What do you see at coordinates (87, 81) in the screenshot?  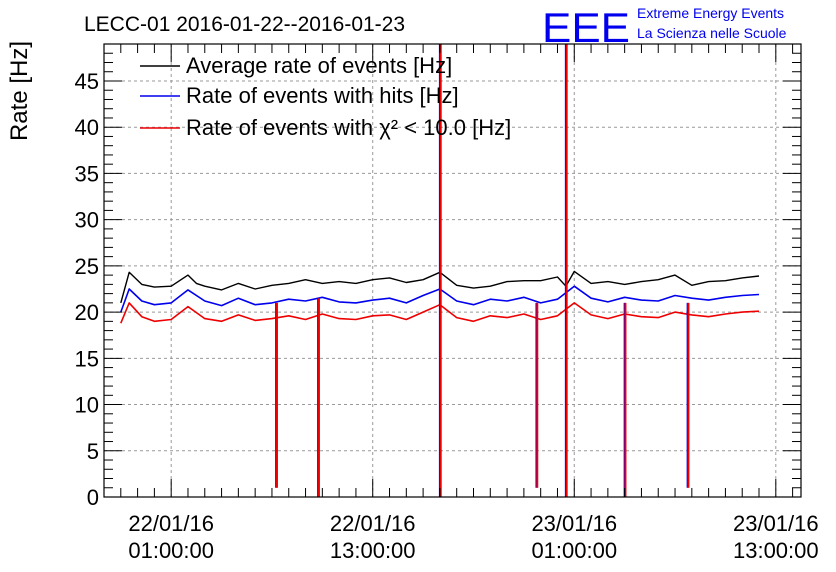 I see `y-tick-label: 45` at bounding box center [87, 81].